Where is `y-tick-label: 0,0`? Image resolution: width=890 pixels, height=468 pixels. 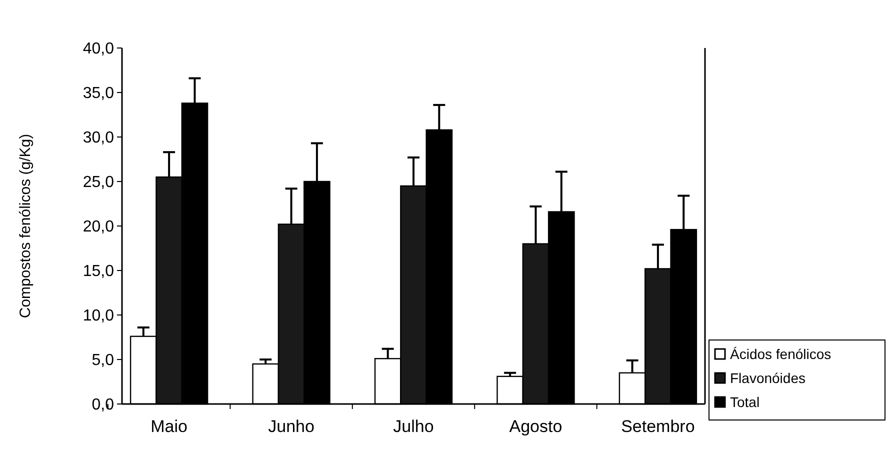 y-tick-label: 0,0 is located at coordinates (103, 405).